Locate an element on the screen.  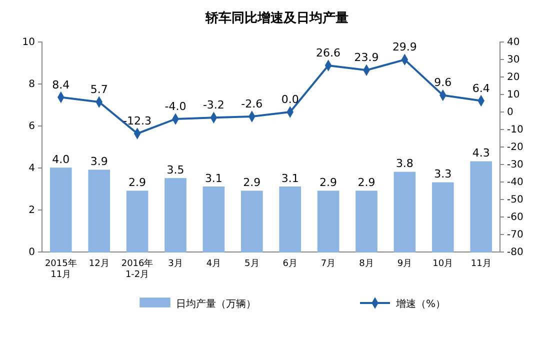
x-tick-label: 6月 is located at coordinates (290, 264).